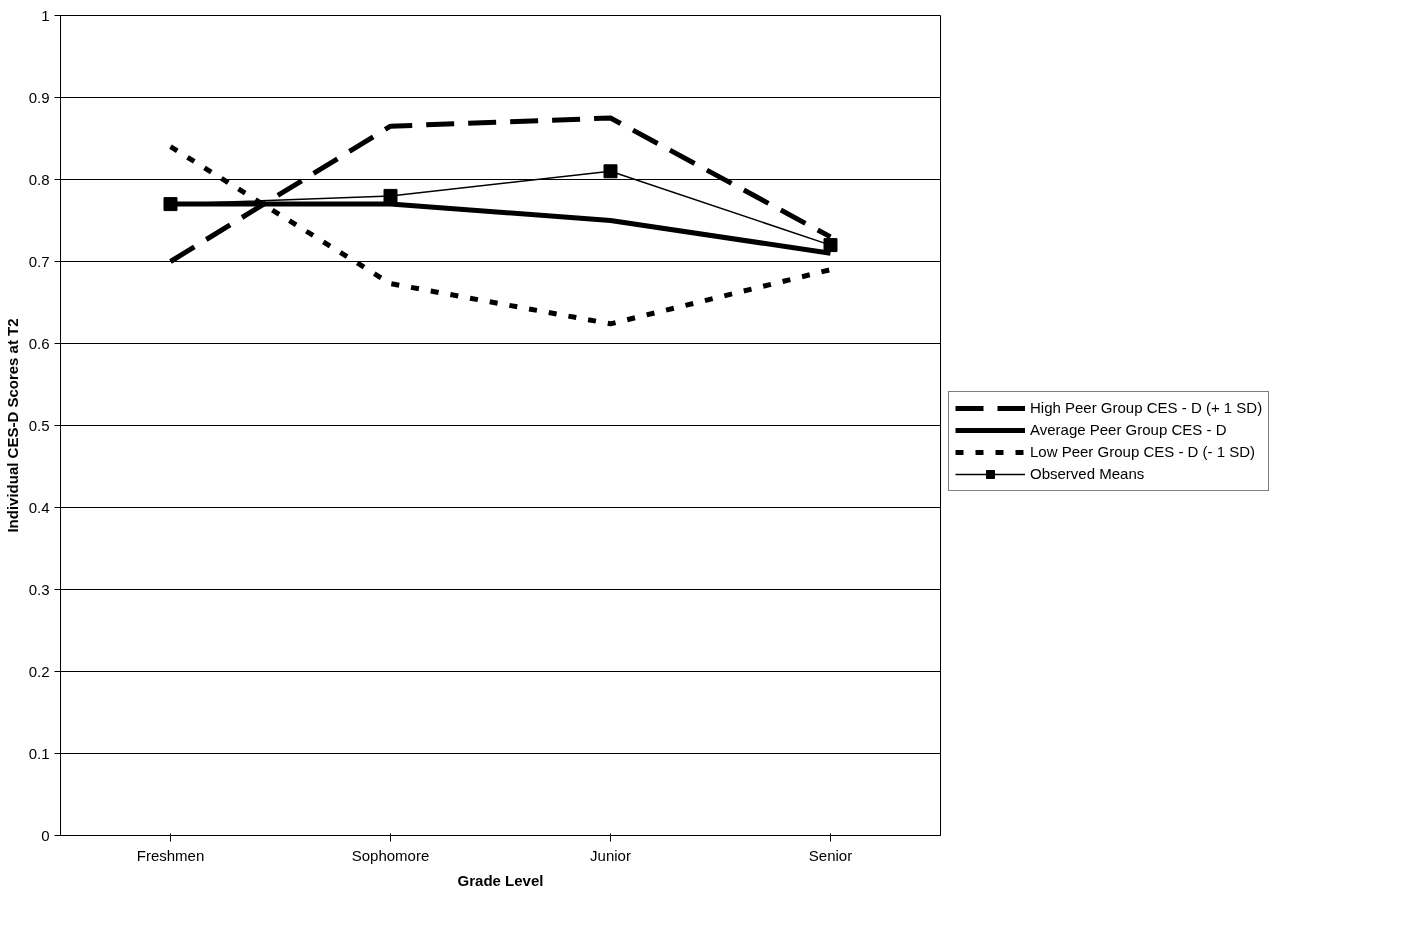 The image size is (1413, 933). Describe the element at coordinates (39, 507) in the screenshot. I see `y-tick-label: 0.4` at that location.